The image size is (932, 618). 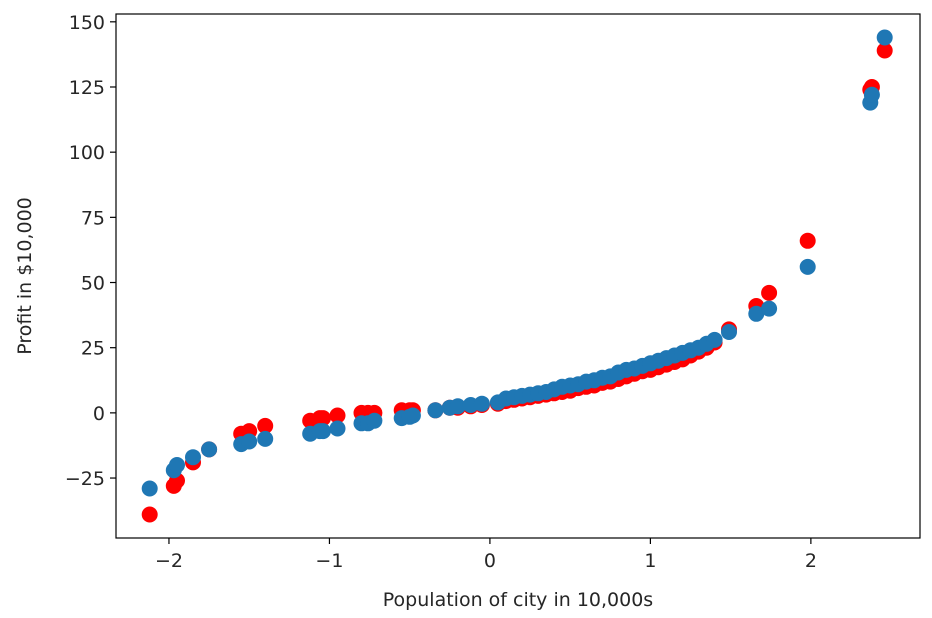 I want to click on y-tick-label: 0, so click(x=99, y=414).